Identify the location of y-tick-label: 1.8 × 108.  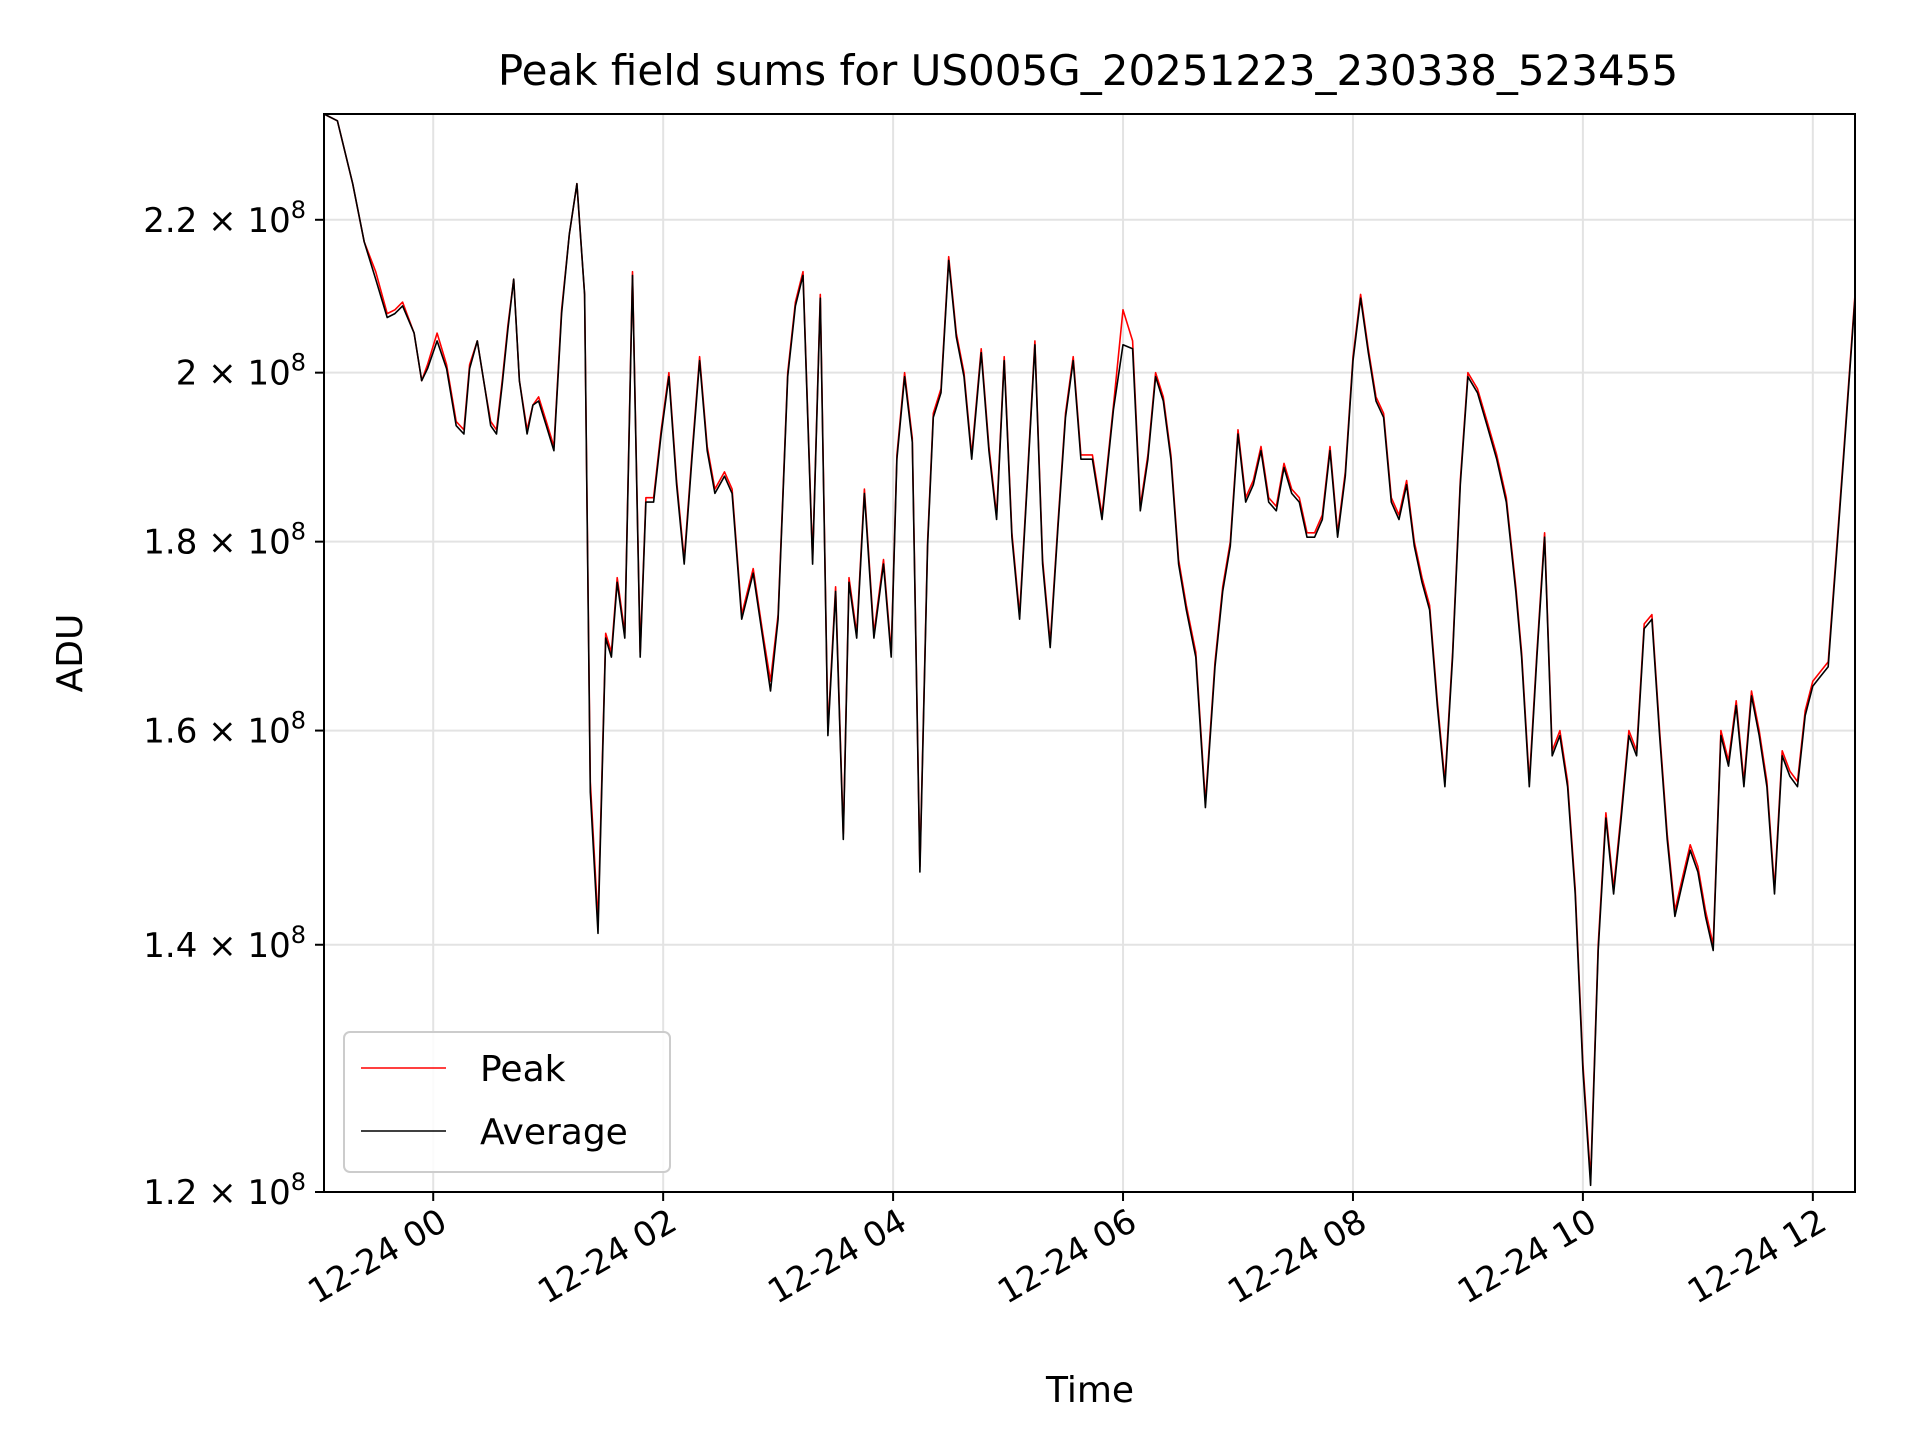
(224, 540).